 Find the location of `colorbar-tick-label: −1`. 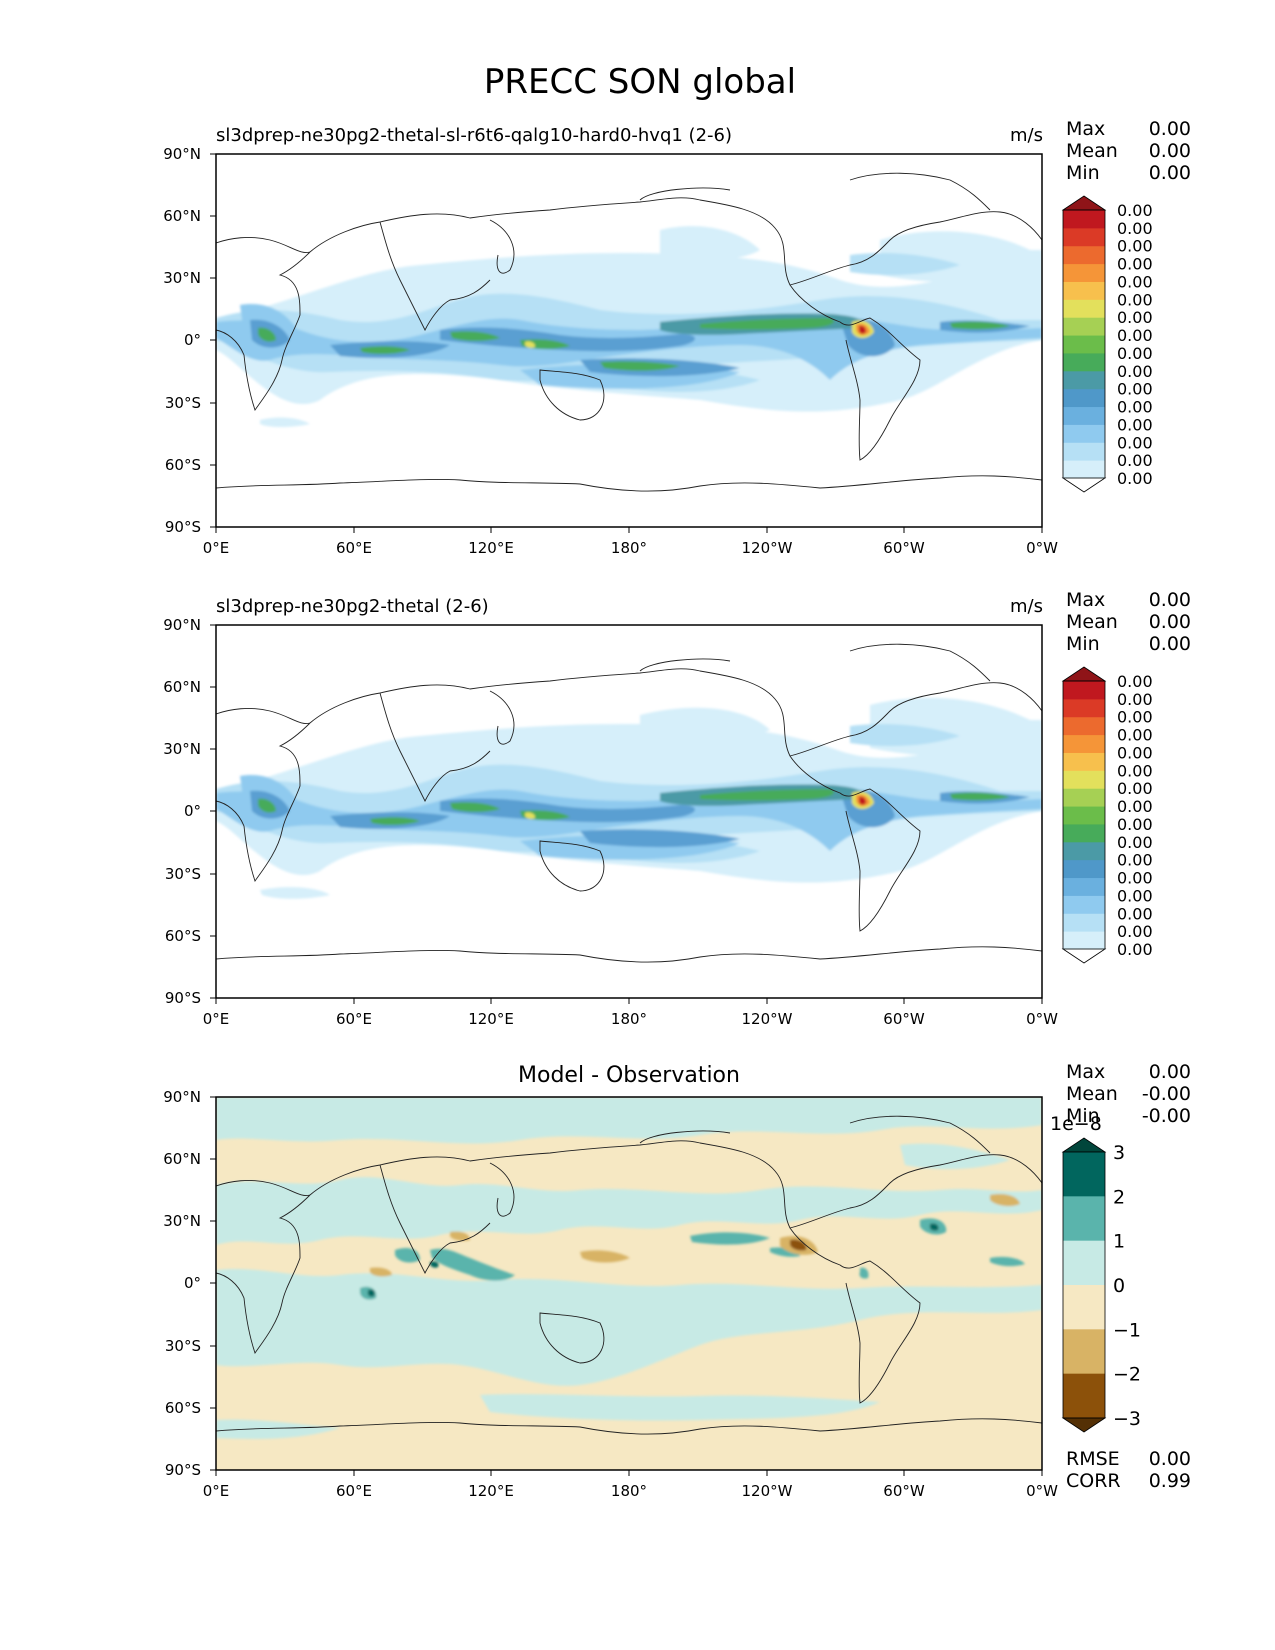

colorbar-tick-label: −1 is located at coordinates (1127, 1330).